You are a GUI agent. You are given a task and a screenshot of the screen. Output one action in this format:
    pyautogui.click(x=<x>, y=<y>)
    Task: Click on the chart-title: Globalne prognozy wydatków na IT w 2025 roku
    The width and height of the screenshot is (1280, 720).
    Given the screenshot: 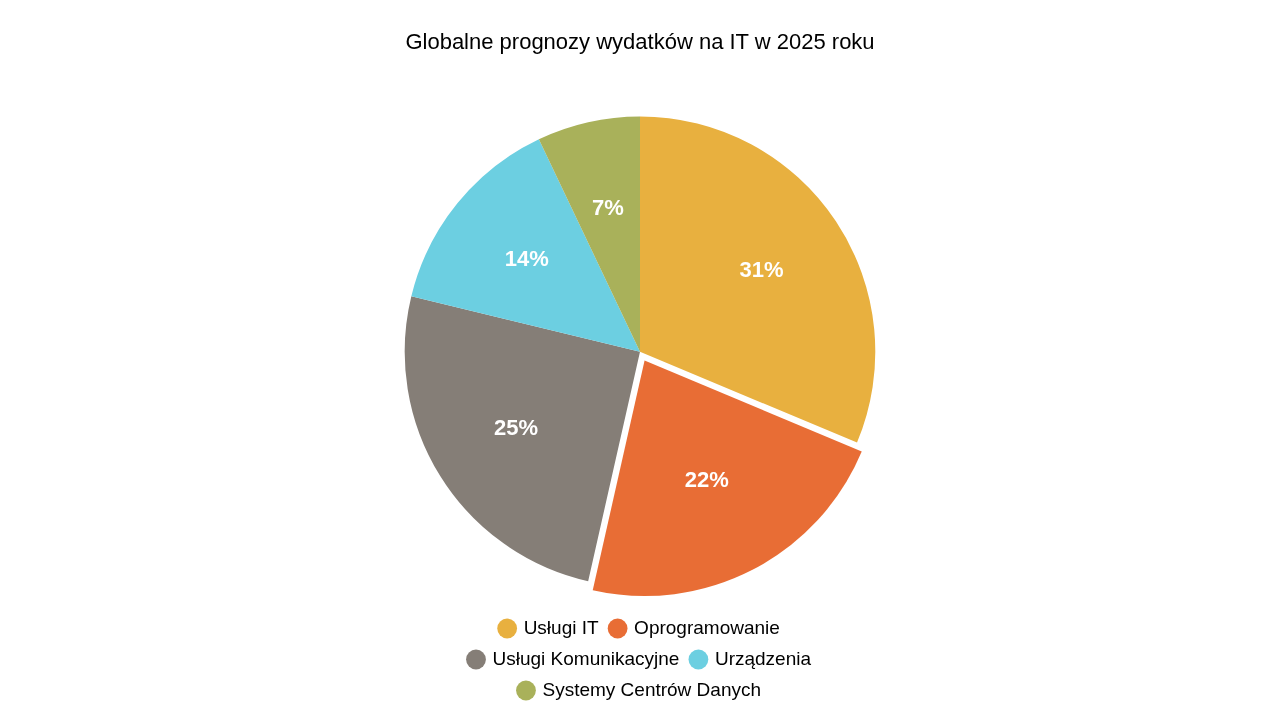 What is the action you would take?
    pyautogui.click(x=640, y=42)
    